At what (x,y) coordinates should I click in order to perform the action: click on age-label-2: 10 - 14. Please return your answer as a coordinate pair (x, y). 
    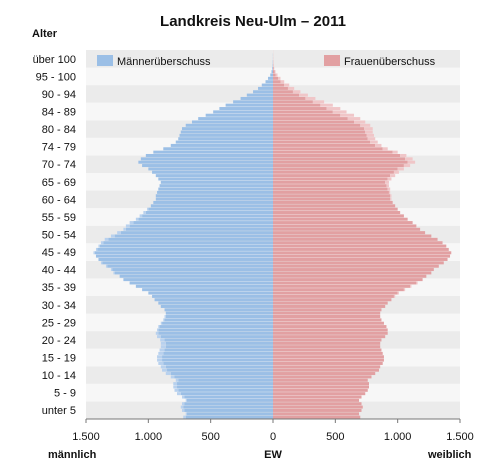
    Looking at the image, I should click on (59, 376).